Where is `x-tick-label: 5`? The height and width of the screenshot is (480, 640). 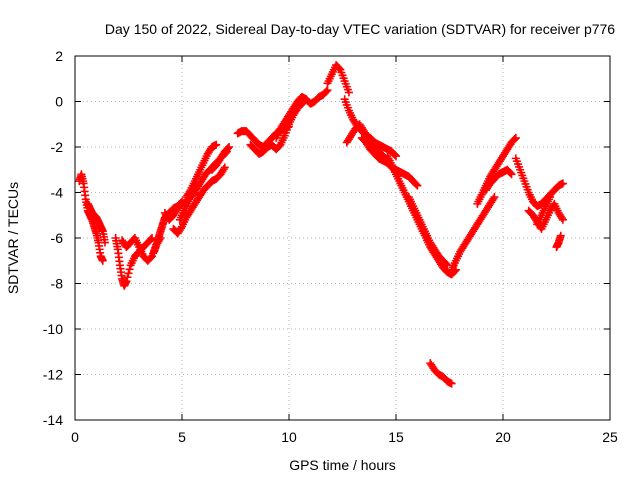
x-tick-label: 5 is located at coordinates (182, 437).